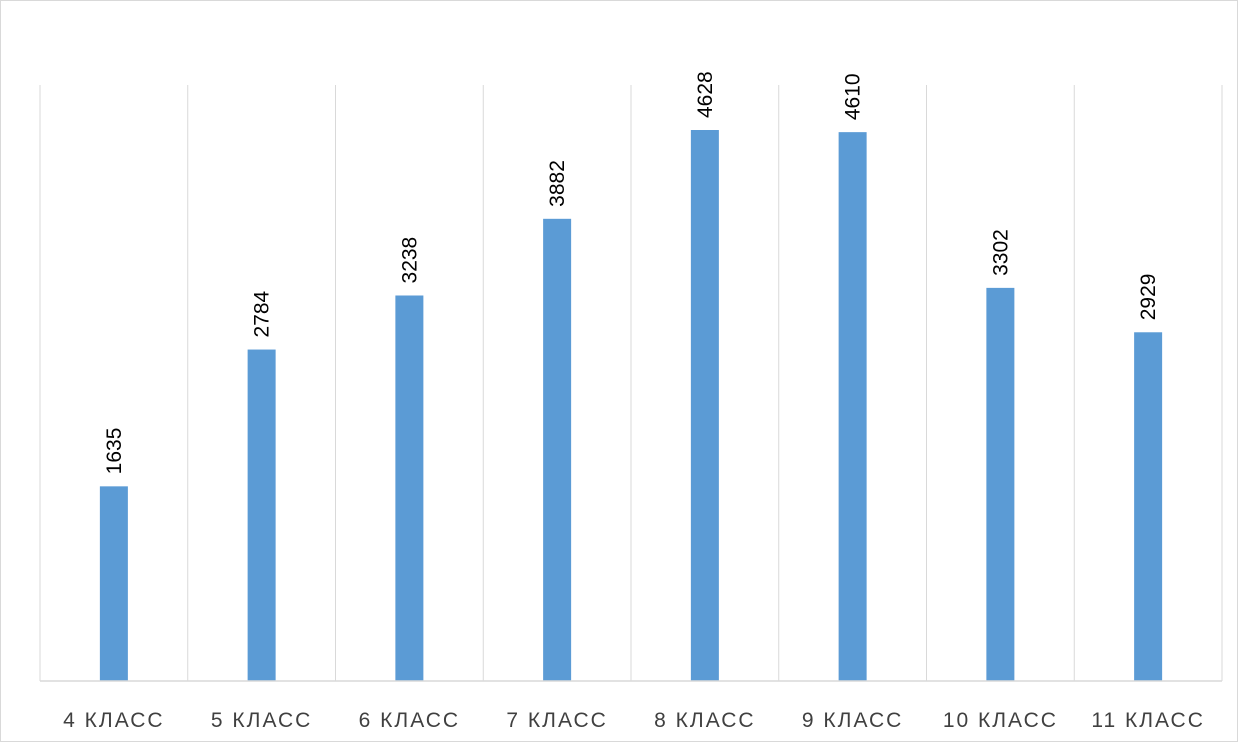 The width and height of the screenshot is (1238, 742). What do you see at coordinates (409, 720) in the screenshot?
I see `x-tick-label: 6 КЛАСС` at bounding box center [409, 720].